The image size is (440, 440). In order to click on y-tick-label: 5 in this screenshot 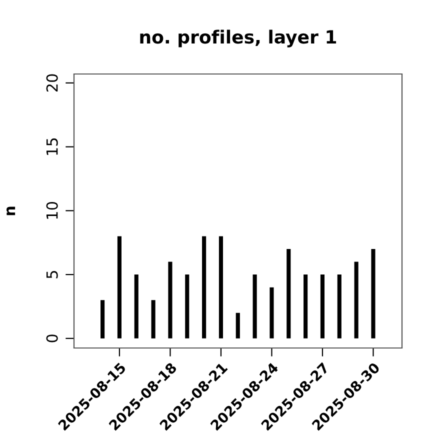, I will do `click(52, 274)`.